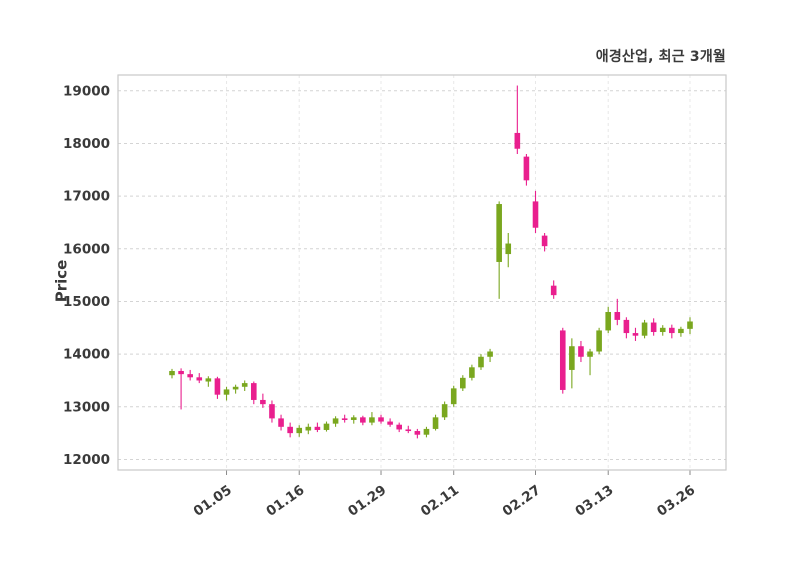 The image size is (800, 575). I want to click on y-tick-label: 19000, so click(86, 91).